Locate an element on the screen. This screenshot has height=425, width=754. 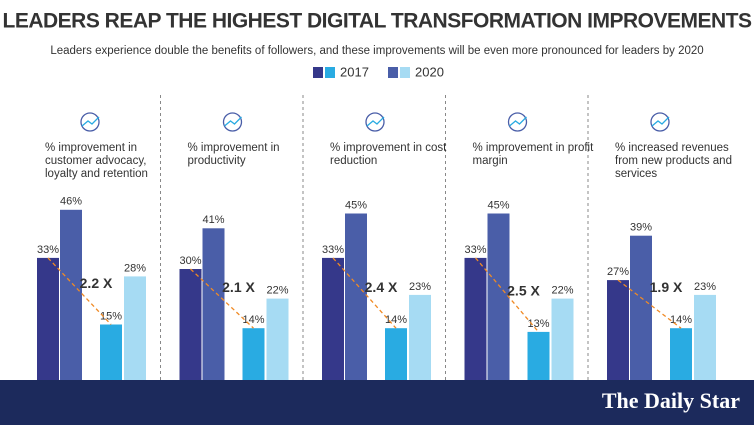
value-label: 27% is located at coordinates (618, 272).